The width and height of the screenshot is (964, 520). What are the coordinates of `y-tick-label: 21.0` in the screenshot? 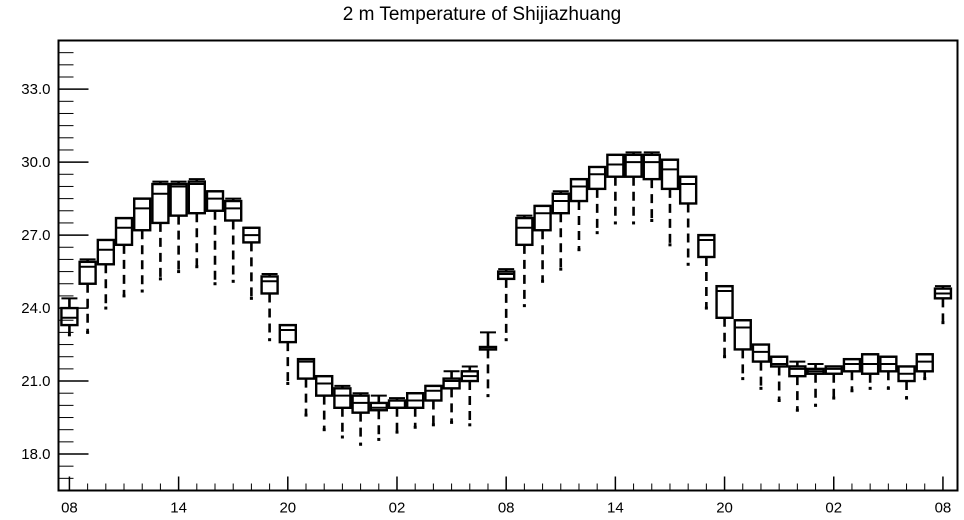 It's located at (35, 381).